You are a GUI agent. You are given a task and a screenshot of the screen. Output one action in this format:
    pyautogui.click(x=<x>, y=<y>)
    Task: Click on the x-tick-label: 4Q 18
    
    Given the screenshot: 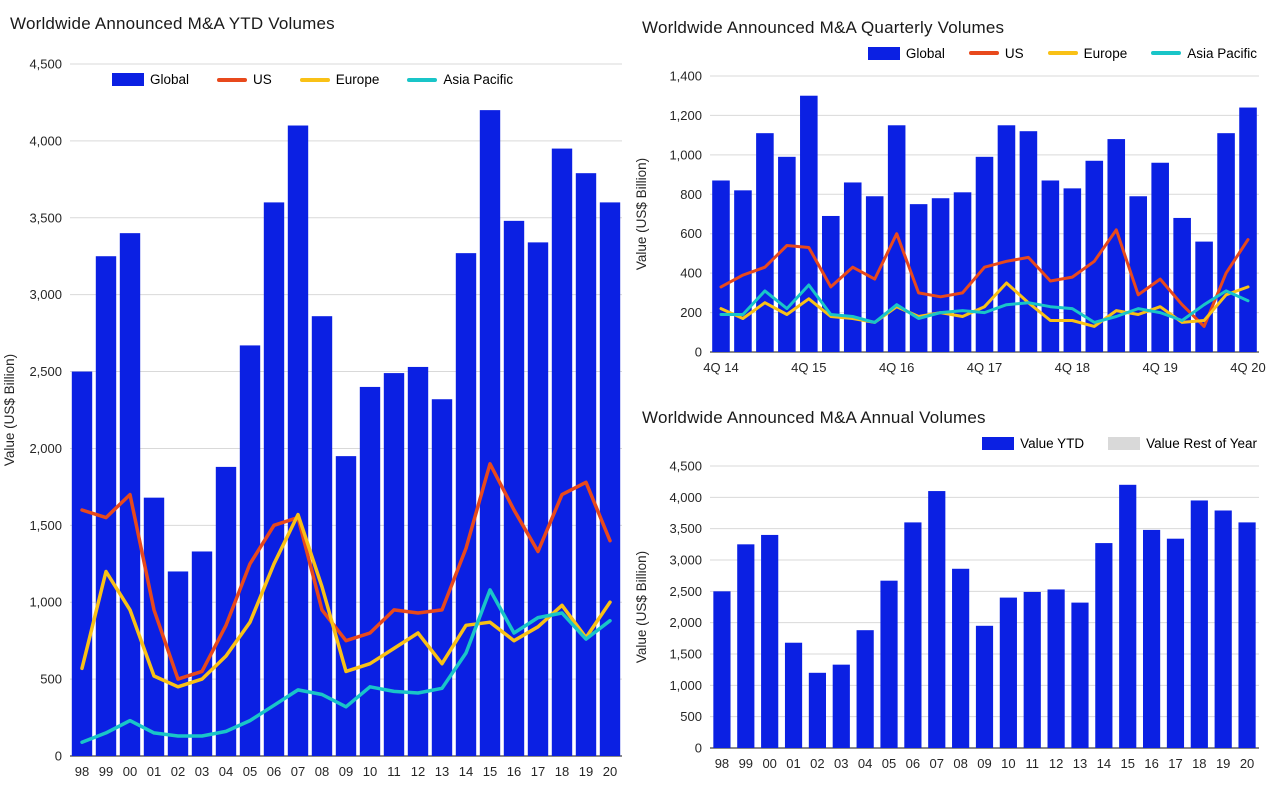 What is the action you would take?
    pyautogui.click(x=1072, y=367)
    